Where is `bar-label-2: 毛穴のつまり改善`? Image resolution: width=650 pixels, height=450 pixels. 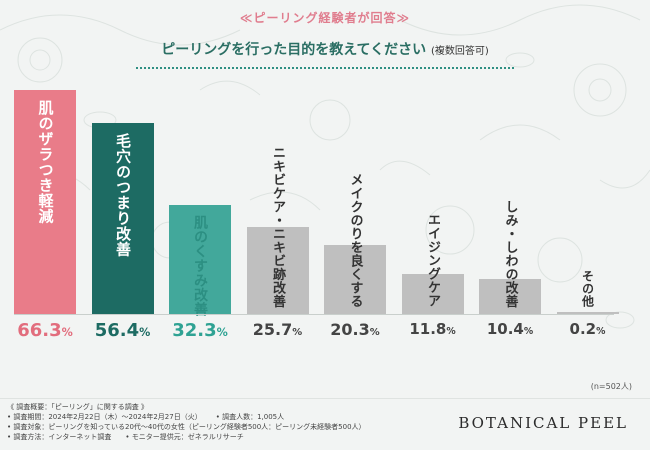
bar-label-2: 毛穴のつまり改善 is located at coordinates (123, 195).